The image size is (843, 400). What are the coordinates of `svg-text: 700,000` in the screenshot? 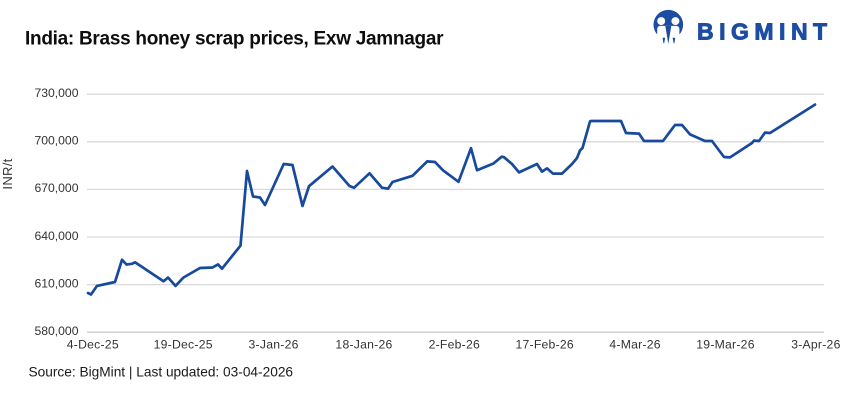 It's located at (56, 141).